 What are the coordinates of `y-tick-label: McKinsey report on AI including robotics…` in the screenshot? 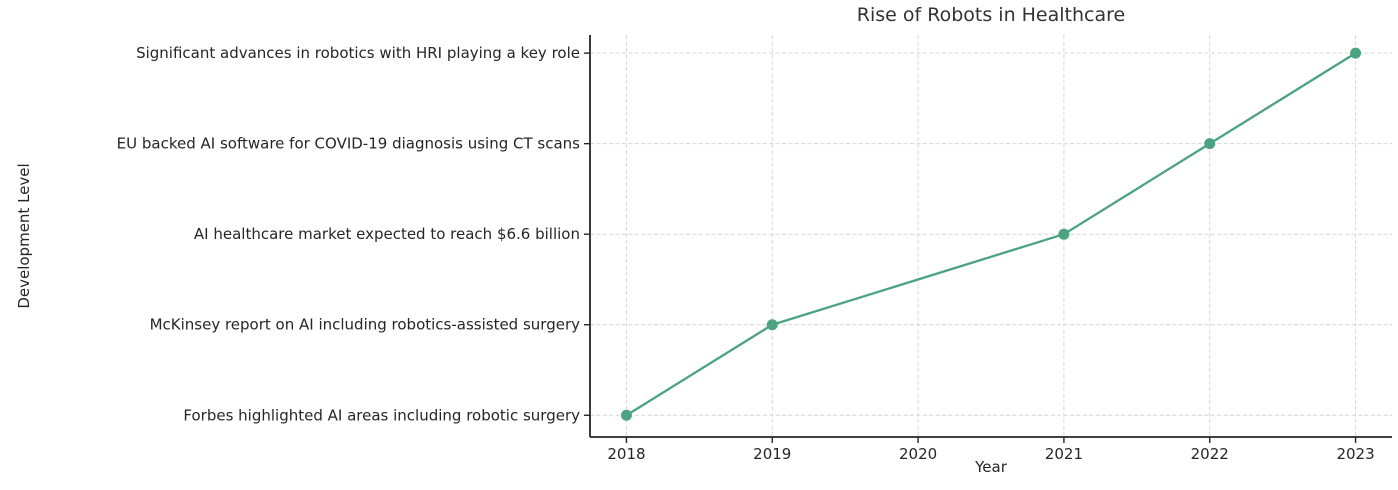 It's located at (365, 325).